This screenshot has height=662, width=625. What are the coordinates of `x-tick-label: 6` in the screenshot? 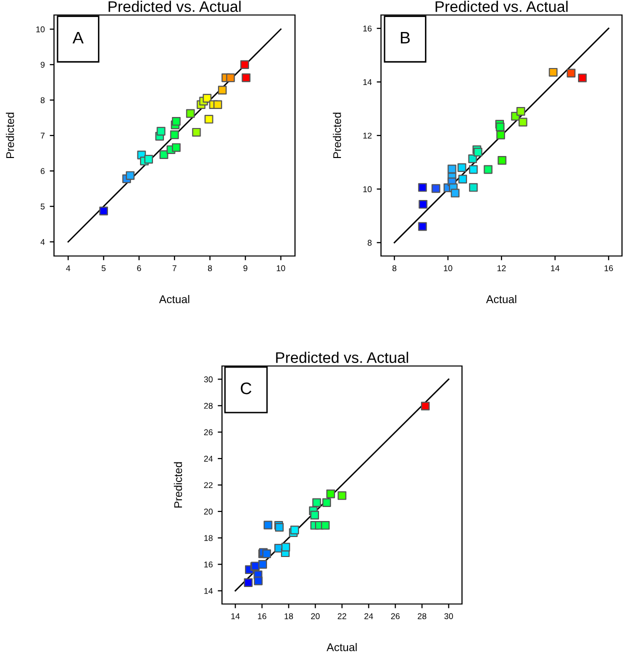 It's located at (139, 268).